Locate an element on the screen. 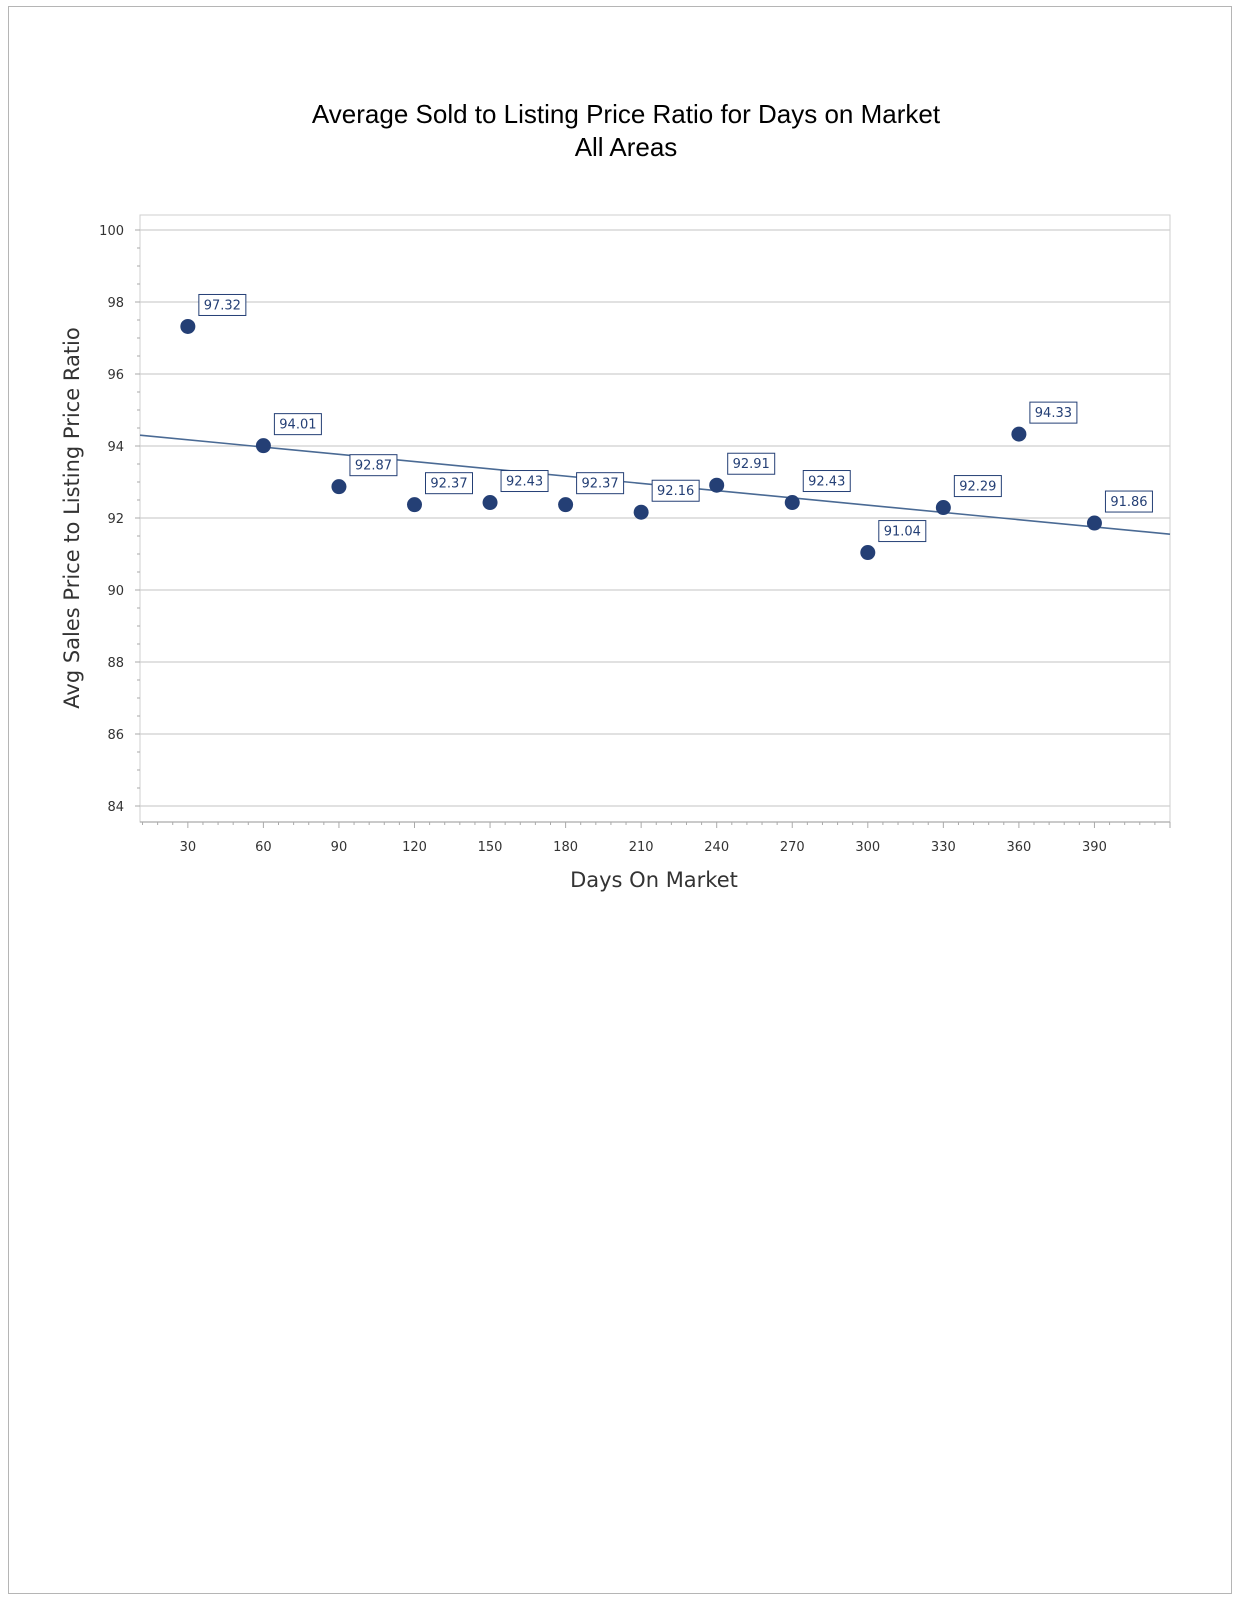 This screenshot has width=1240, height=1600. data-label-text: 91.86 is located at coordinates (1128, 502).